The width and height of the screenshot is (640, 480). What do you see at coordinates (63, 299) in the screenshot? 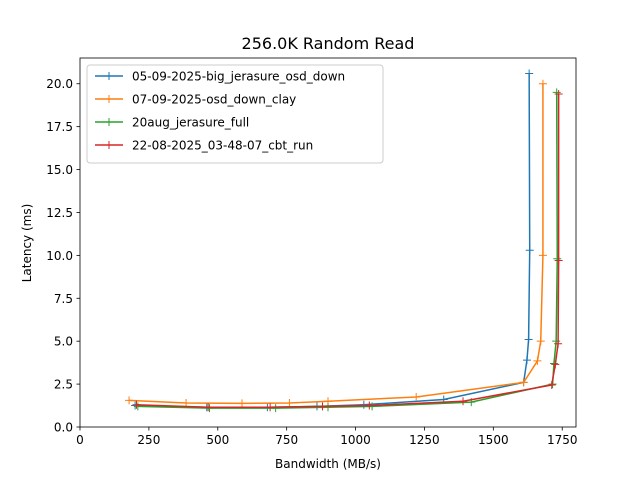
I see `y-tick-label: 7.5` at bounding box center [63, 299].